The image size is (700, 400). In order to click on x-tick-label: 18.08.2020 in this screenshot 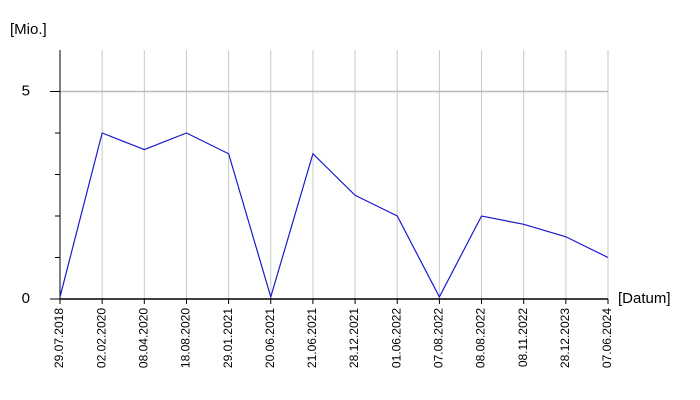, I will do `click(186, 338)`.